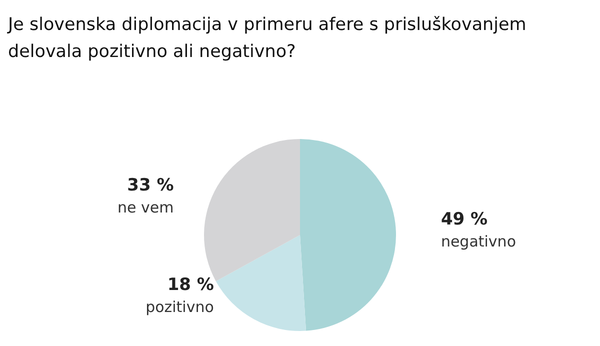 The image size is (600, 346). I want to click on data-label: 49 %, so click(464, 220).